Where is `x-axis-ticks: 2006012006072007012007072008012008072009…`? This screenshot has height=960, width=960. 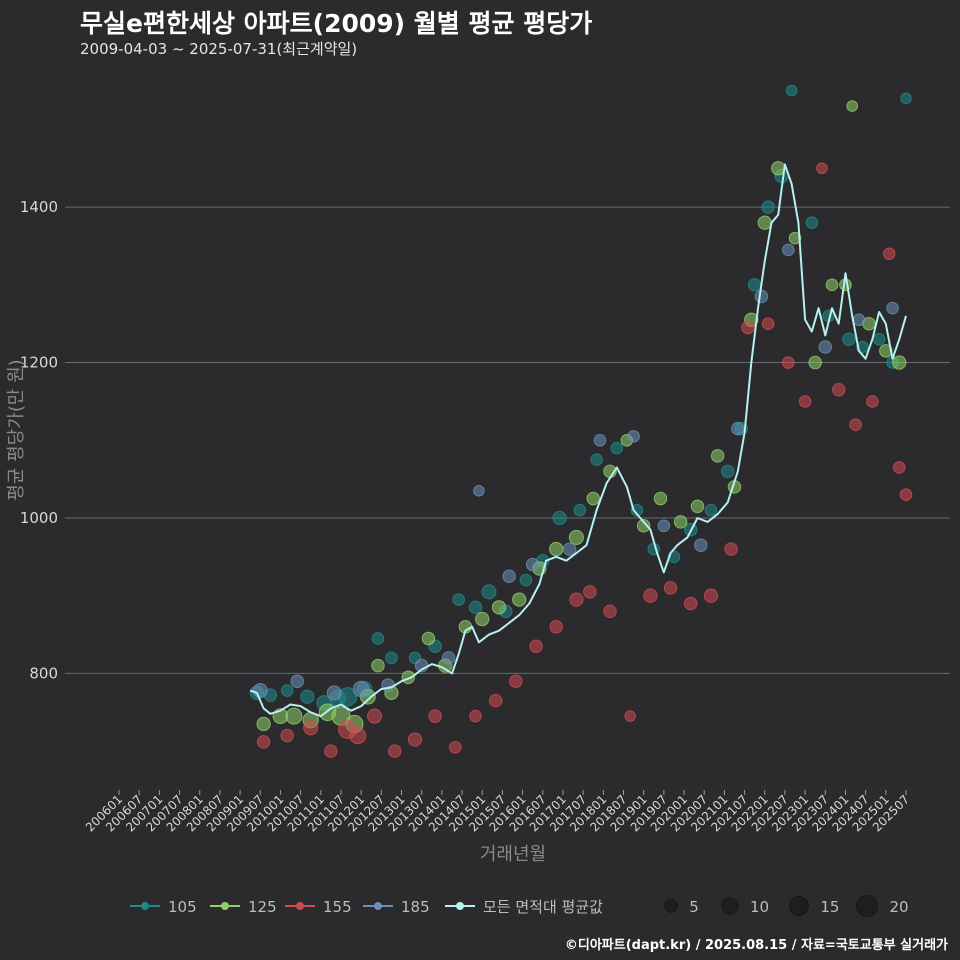 x-axis-ticks: 2006012006072007012007072008012008072009… is located at coordinates (497, 812).